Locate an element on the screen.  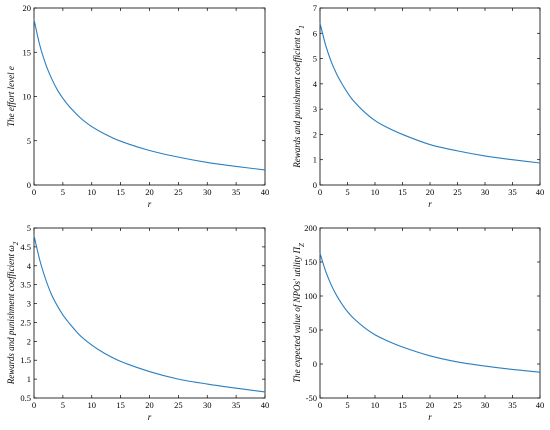
y-tick-label: 4.5 is located at coordinates (25, 247).